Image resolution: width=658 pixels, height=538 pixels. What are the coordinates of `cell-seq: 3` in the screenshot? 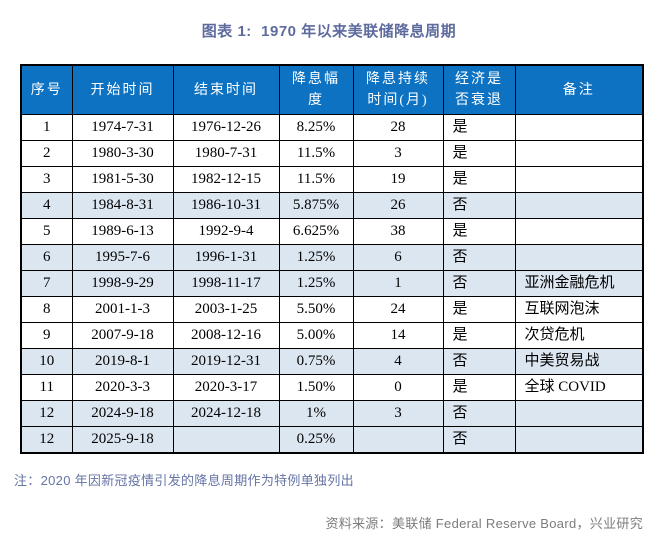 It's located at (46, 179).